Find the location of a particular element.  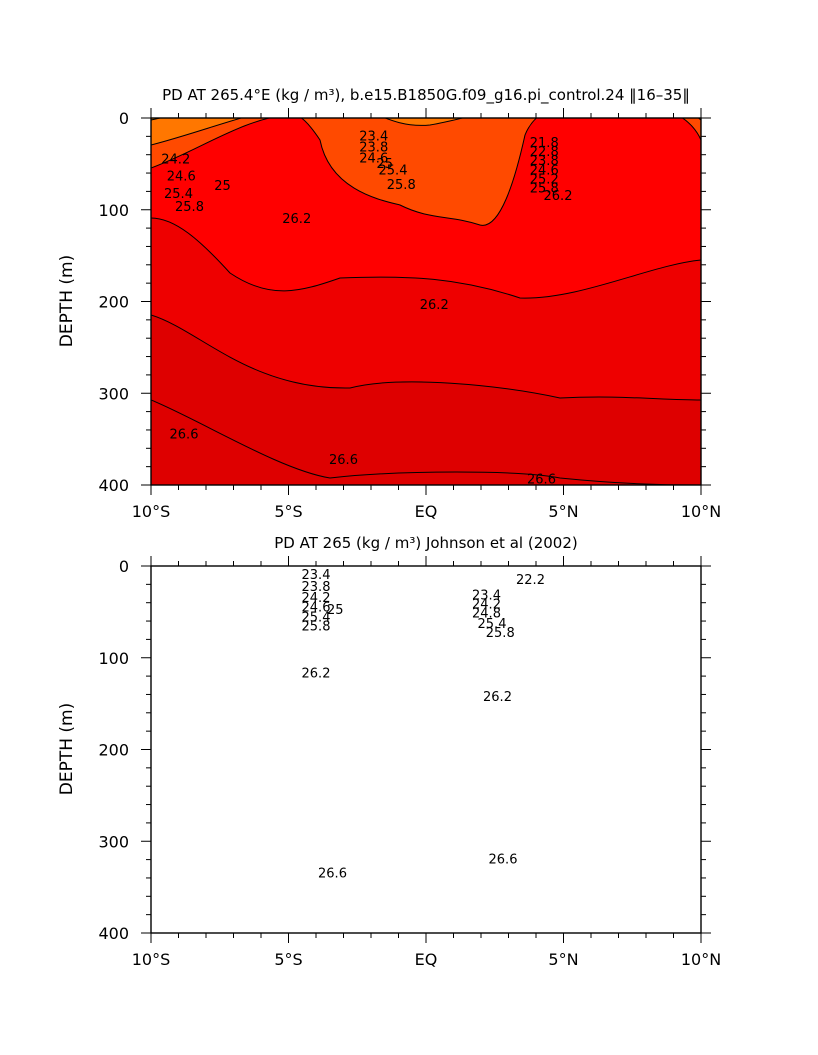

top-x-tick-label: 10°S is located at coordinates (151, 511).